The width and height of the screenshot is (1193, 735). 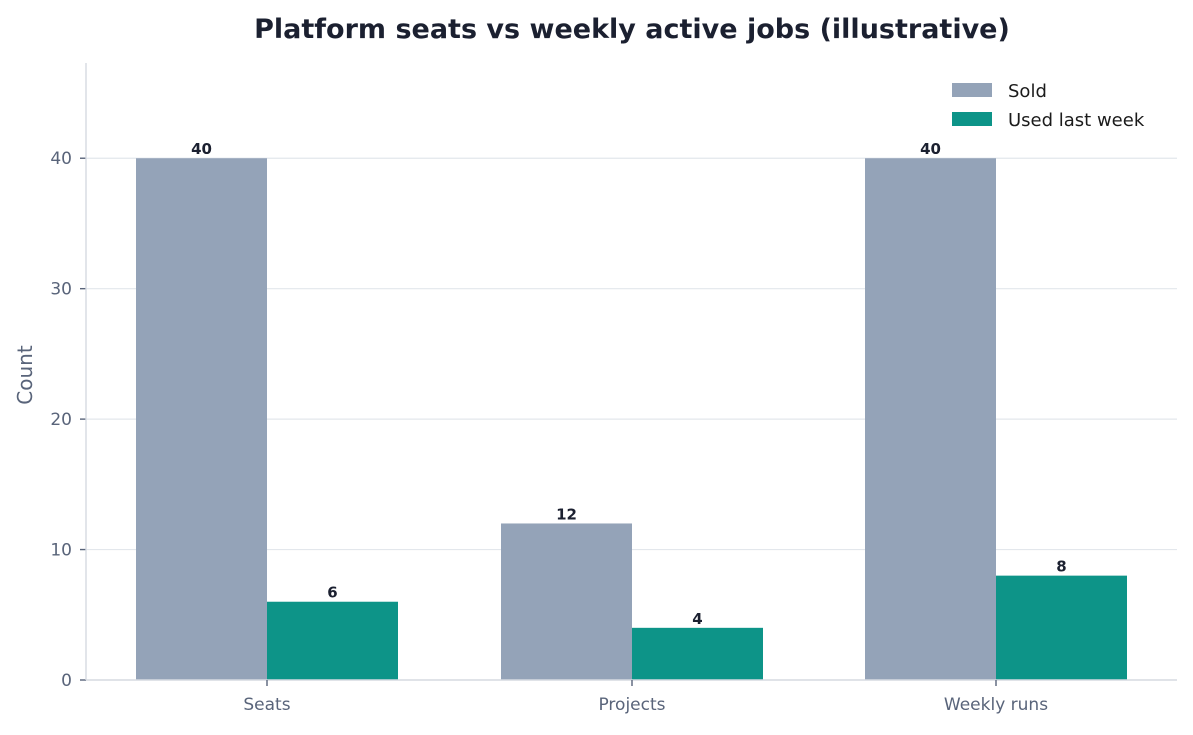 What do you see at coordinates (332, 593) in the screenshot?
I see `bar-value-label: 6` at bounding box center [332, 593].